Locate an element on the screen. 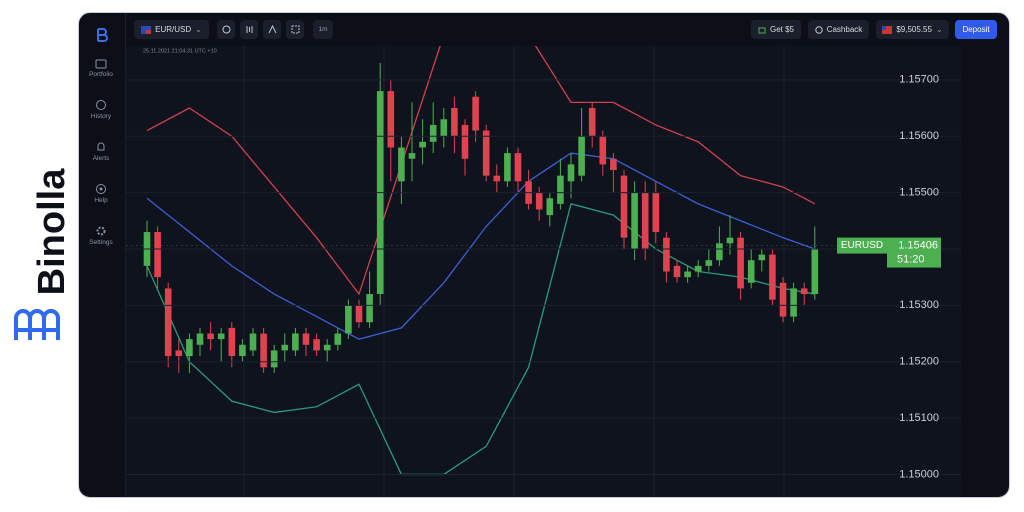  caret: ⌄ is located at coordinates (198, 29).